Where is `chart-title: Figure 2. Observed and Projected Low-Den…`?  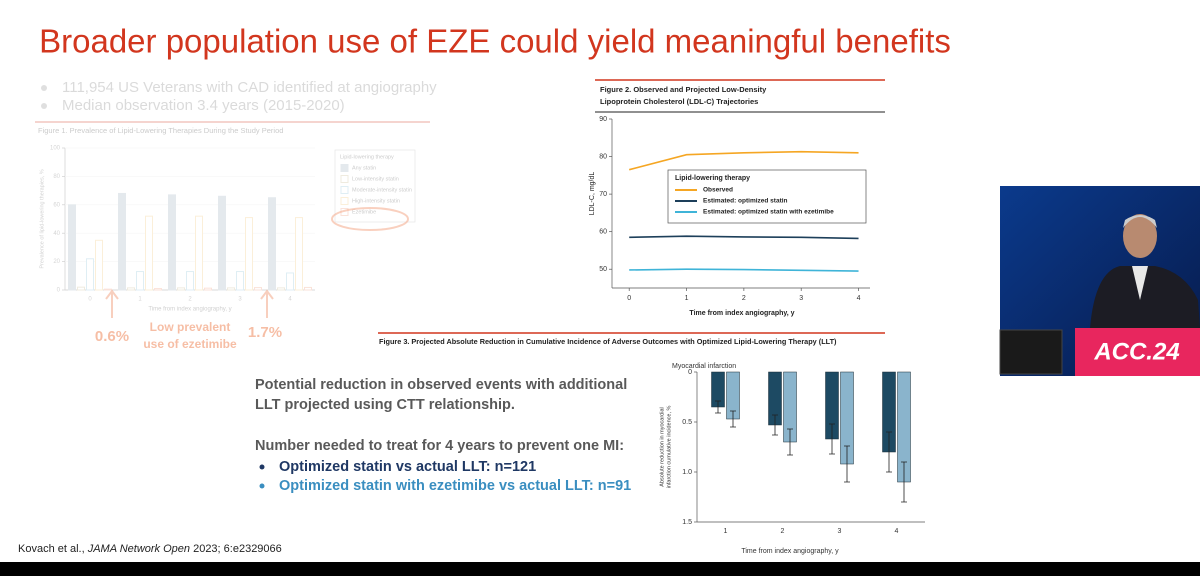 chart-title: Figure 2. Observed and Projected Low-Den… is located at coordinates (683, 89).